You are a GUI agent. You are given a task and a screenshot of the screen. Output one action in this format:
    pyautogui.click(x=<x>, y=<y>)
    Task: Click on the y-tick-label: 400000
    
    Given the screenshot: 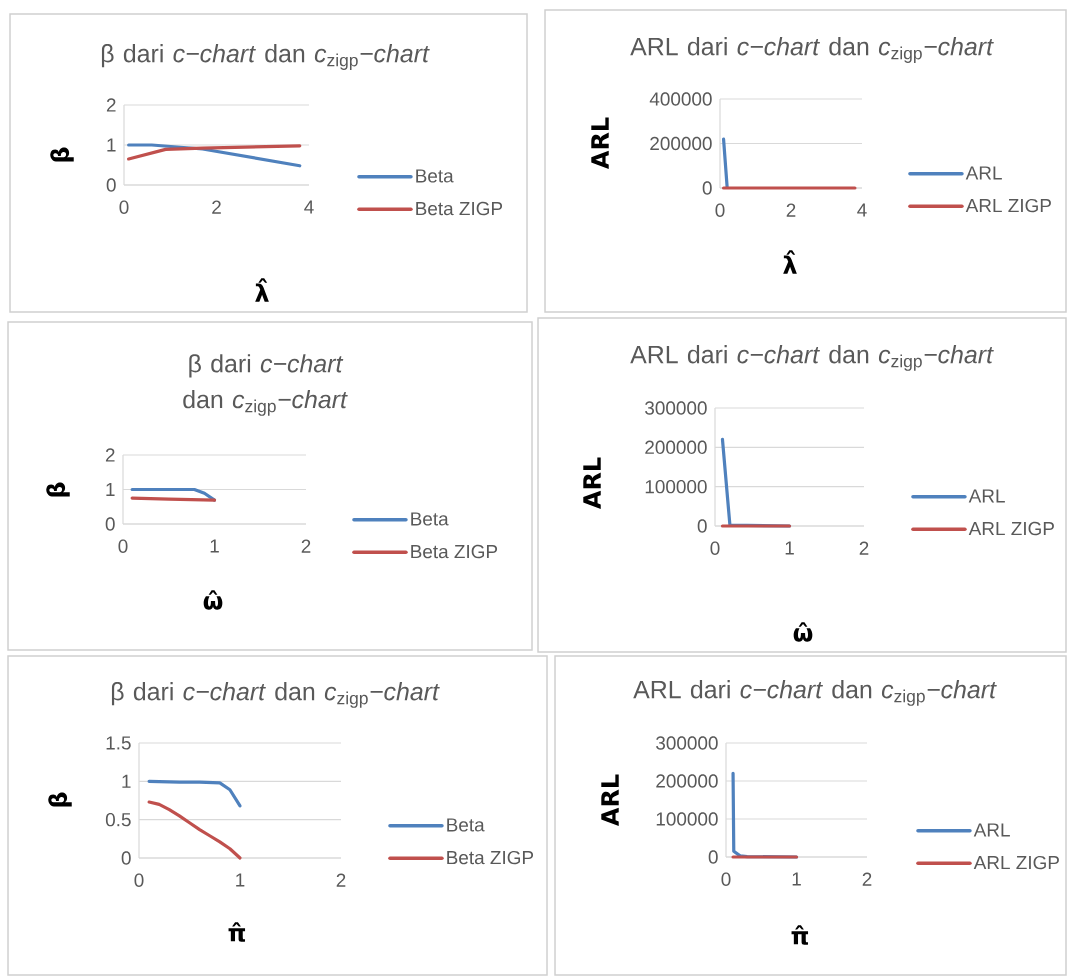 What is the action you would take?
    pyautogui.click(x=680, y=99)
    